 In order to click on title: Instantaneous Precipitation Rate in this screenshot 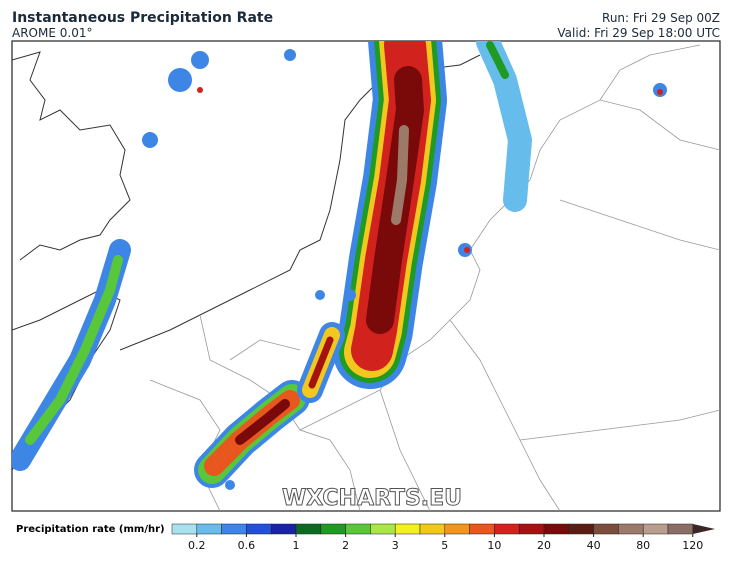, I will do `click(142, 18)`.